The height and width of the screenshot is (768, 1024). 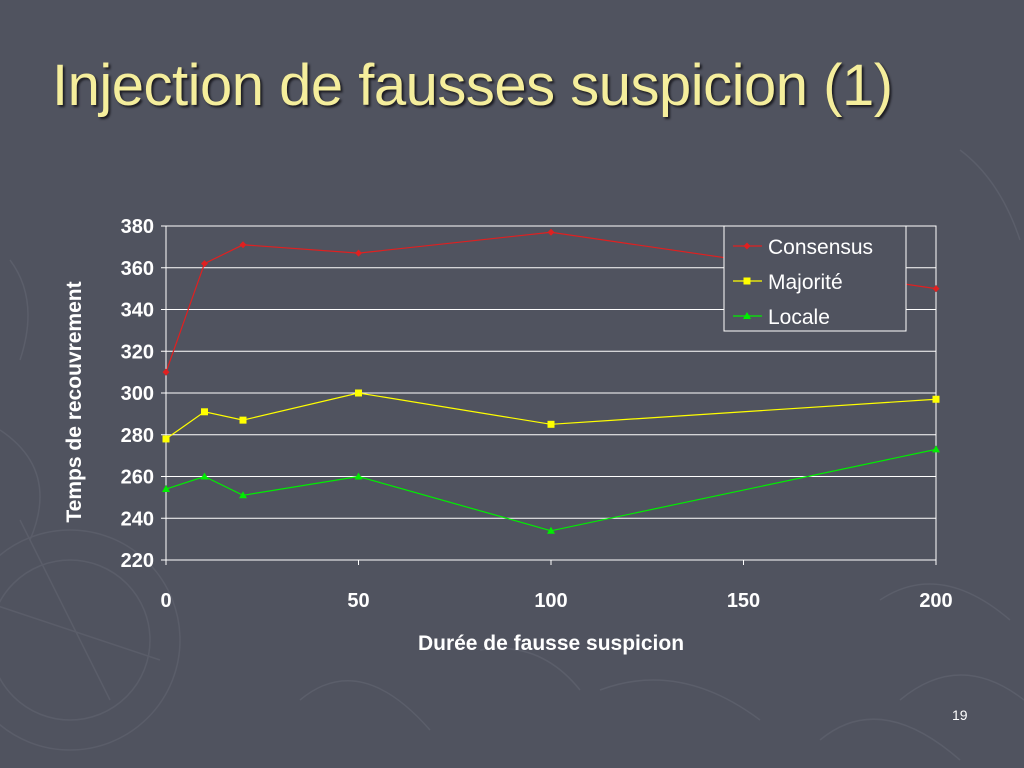 What do you see at coordinates (805, 282) in the screenshot?
I see `legend-label: Majorité` at bounding box center [805, 282].